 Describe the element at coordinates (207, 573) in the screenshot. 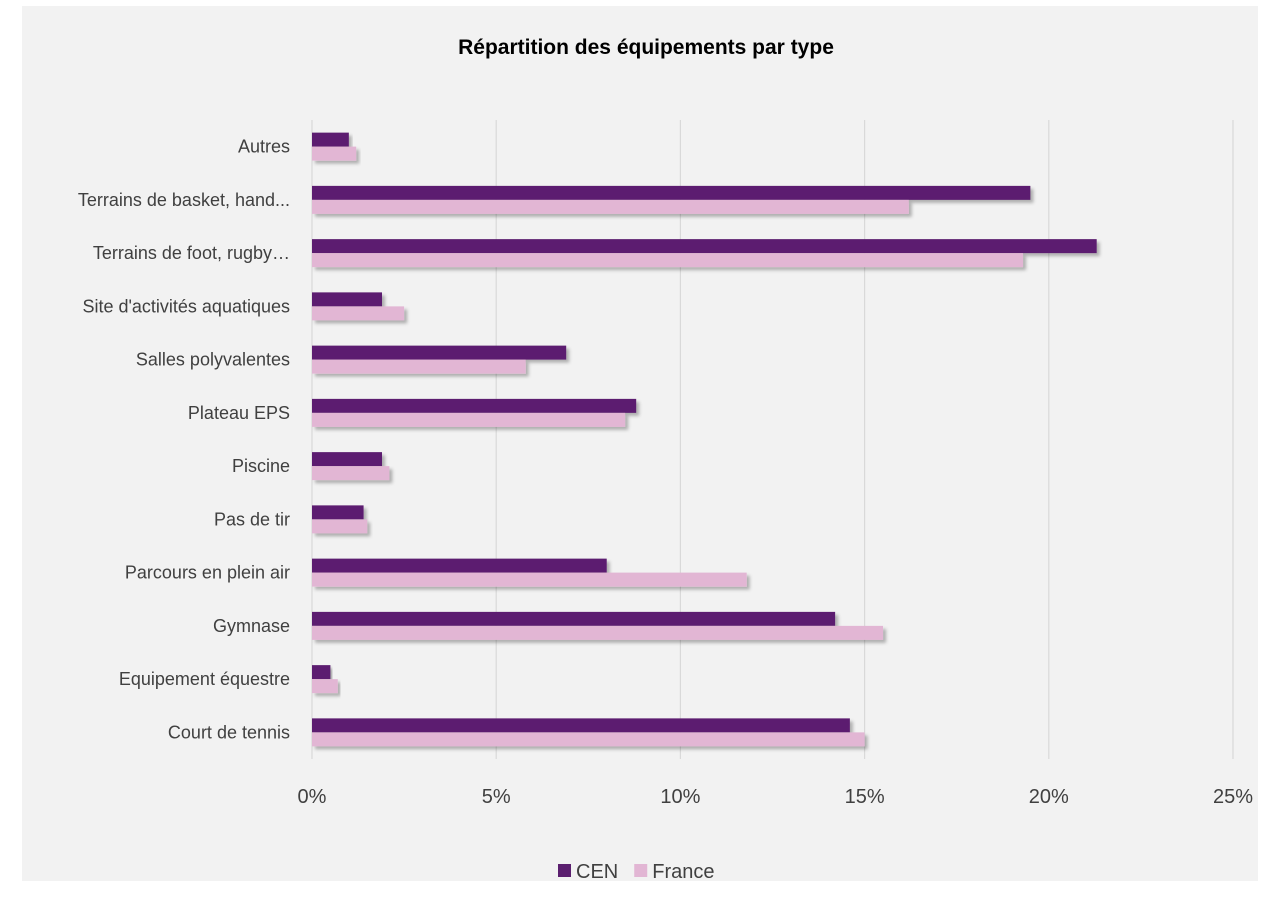

I see `category-label: Parcours en plein air` at that location.